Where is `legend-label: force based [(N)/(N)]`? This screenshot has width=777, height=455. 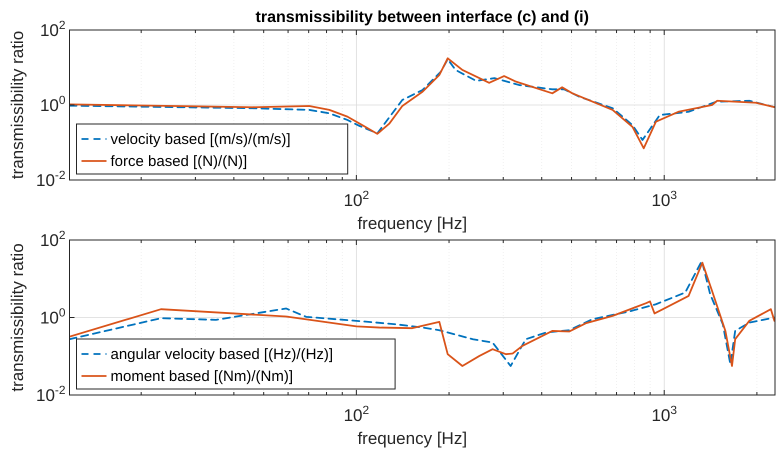
legend-label: force based [(N)/(N)] is located at coordinates (179, 161).